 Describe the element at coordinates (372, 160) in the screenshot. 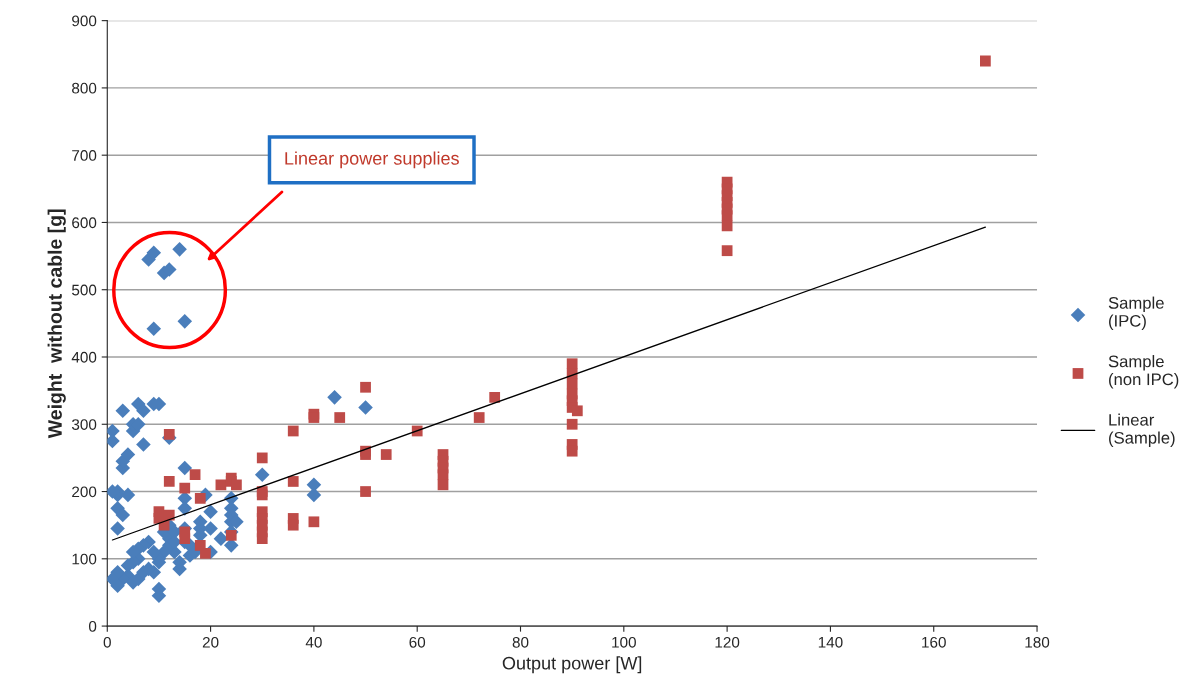

I see `annotation: Linear power supplies` at that location.